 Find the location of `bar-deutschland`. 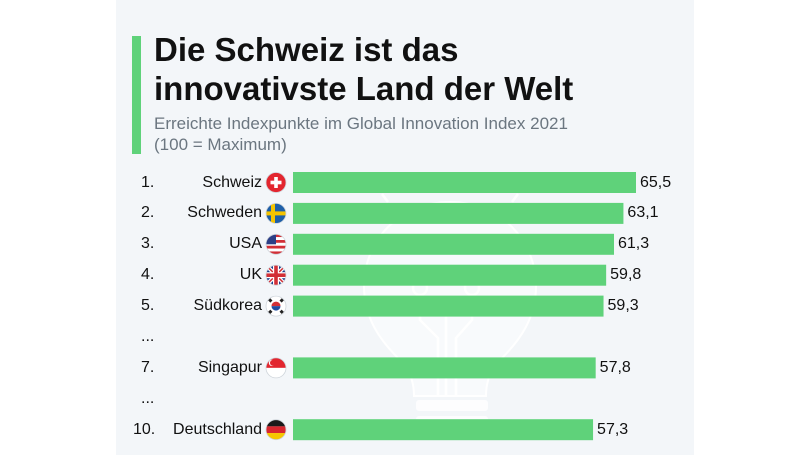

bar-deutschland is located at coordinates (443, 430).